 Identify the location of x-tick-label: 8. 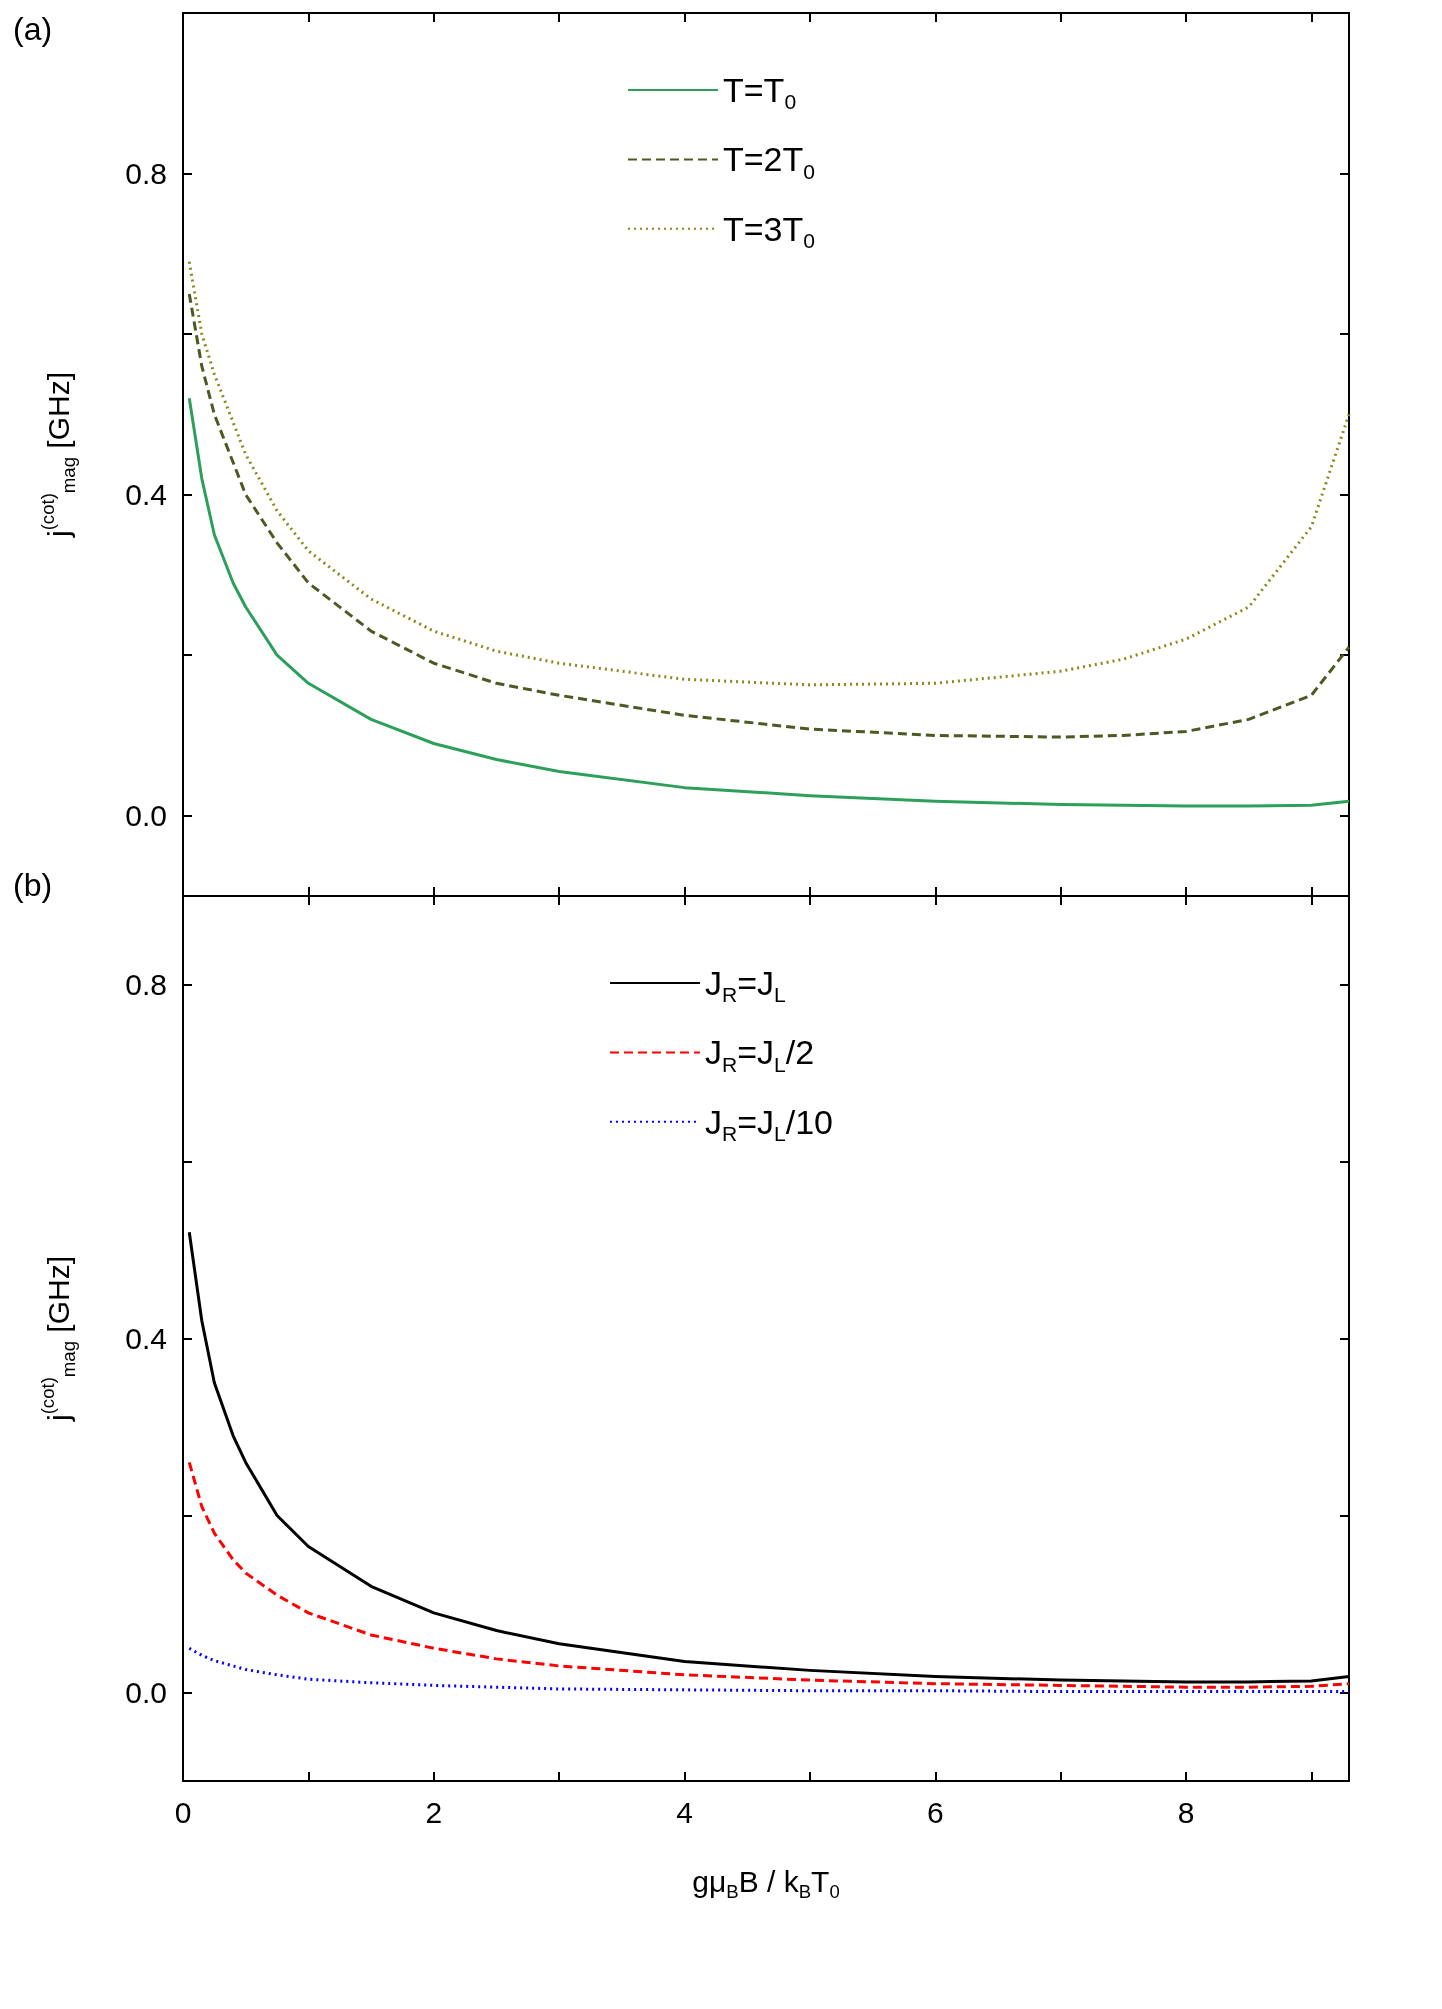
(1186, 1812).